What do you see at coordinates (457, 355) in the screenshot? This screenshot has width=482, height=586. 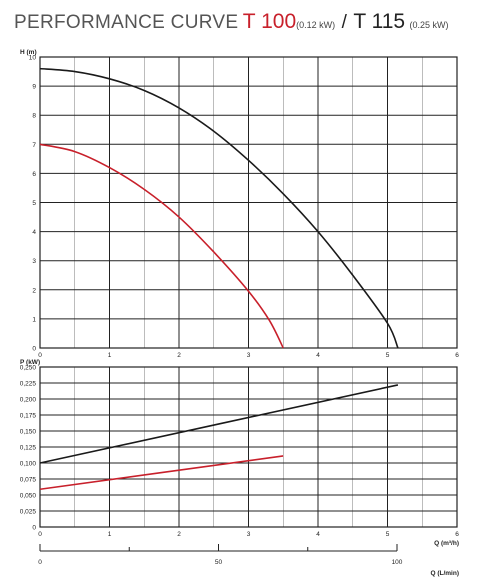 I see `head-x-tick-label: 6` at bounding box center [457, 355].